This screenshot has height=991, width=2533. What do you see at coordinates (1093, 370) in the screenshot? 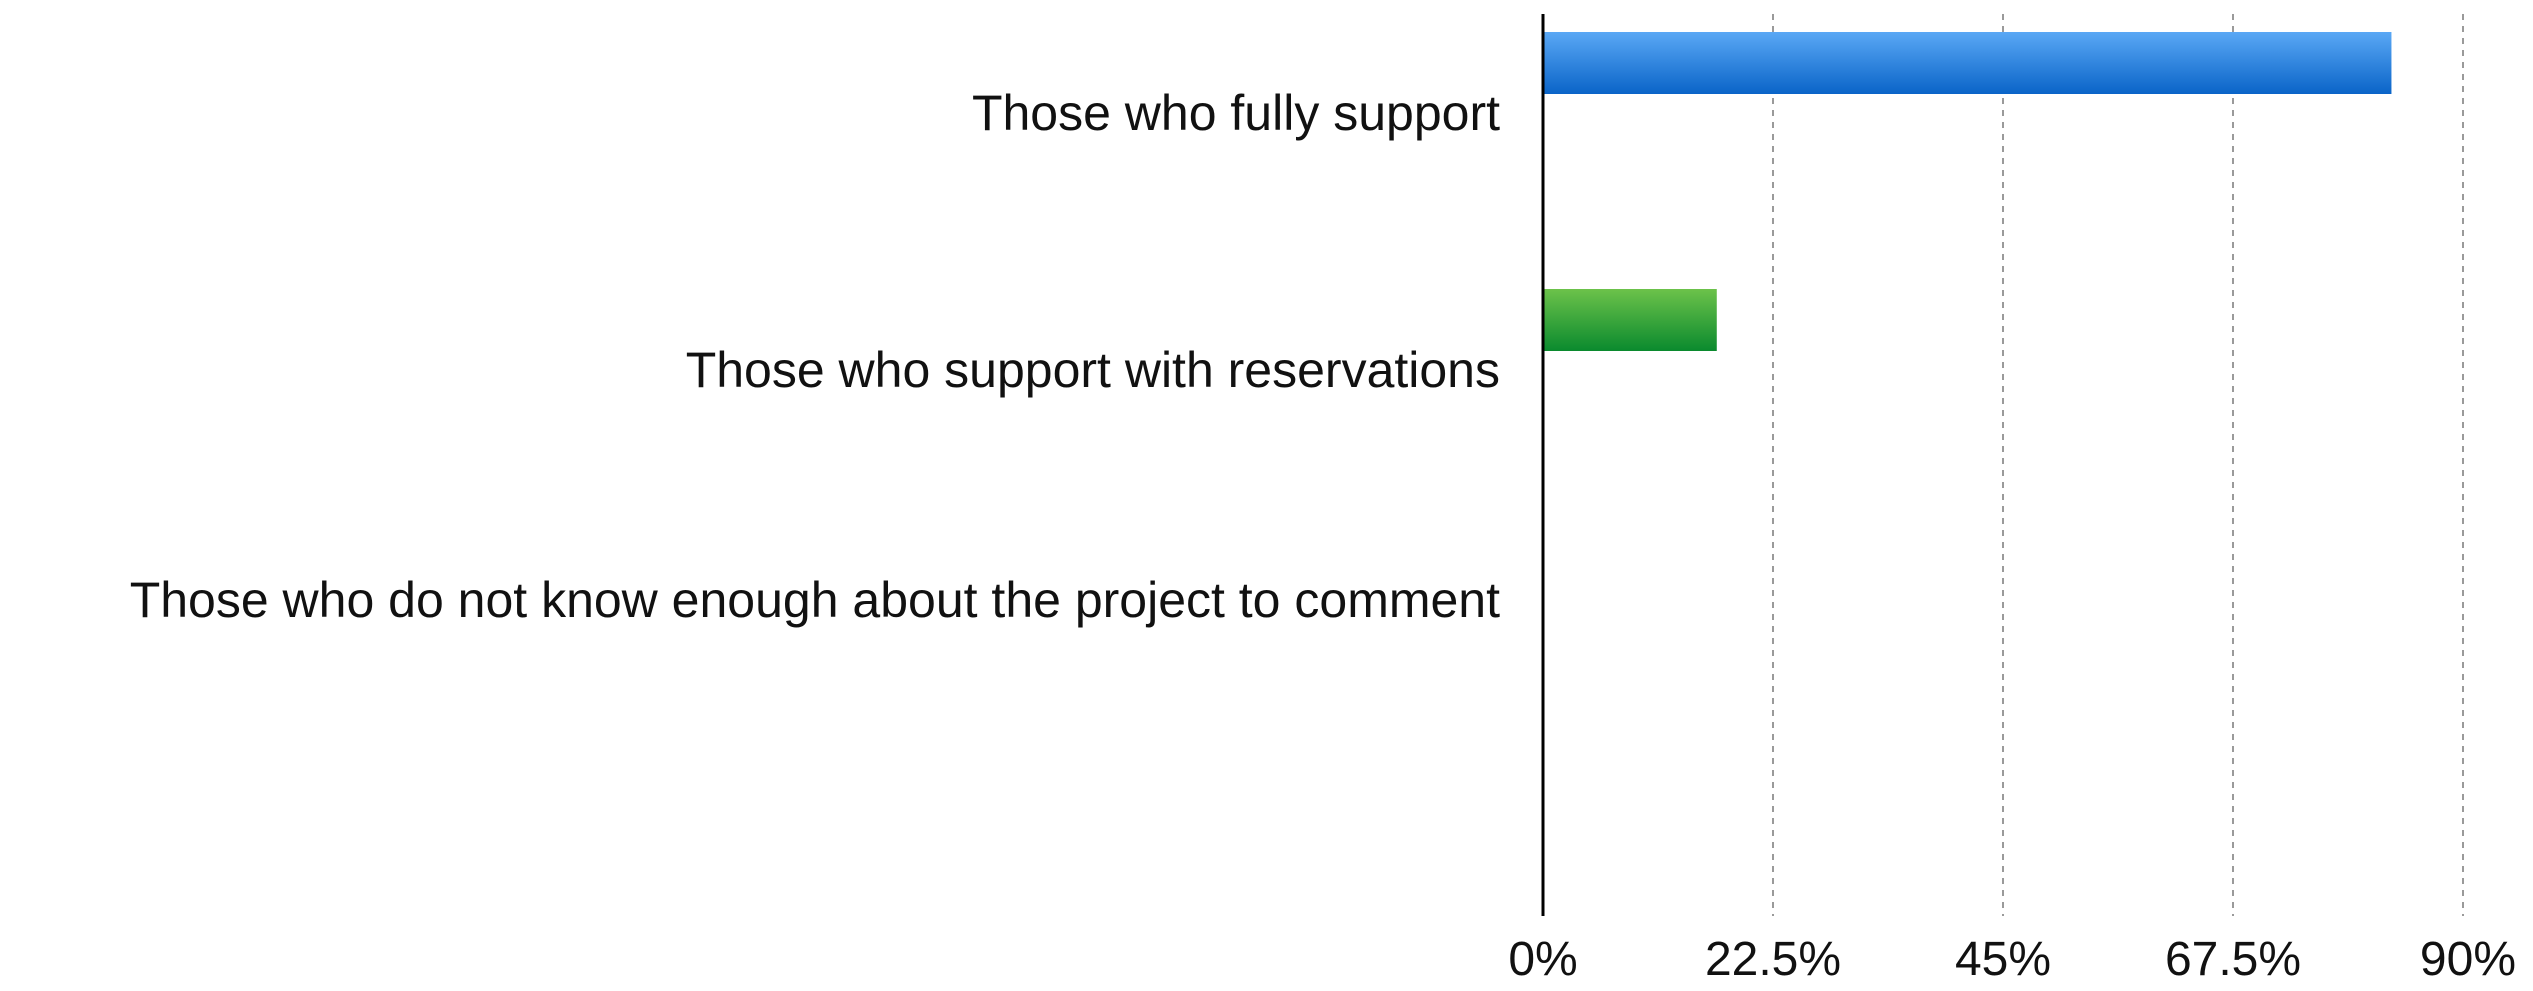
I see `category-label-1: Those who support with reservations` at bounding box center [1093, 370].